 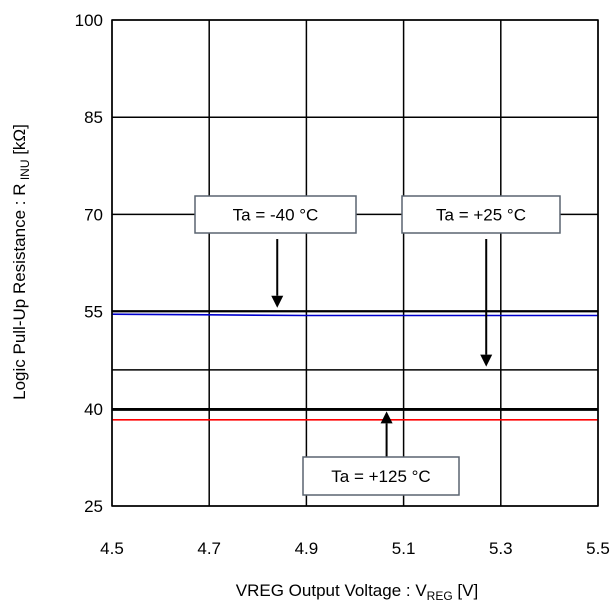 What do you see at coordinates (598, 548) in the screenshot?
I see `x-tick-label-5: 5.5` at bounding box center [598, 548].